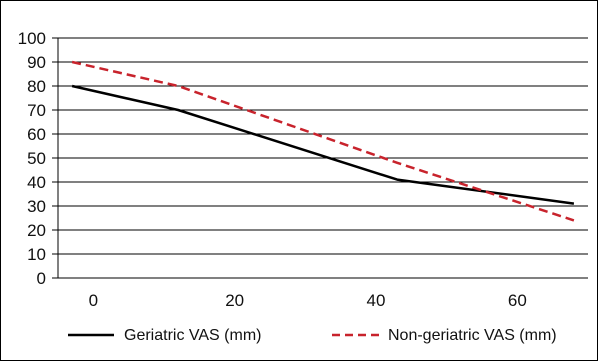 The width and height of the screenshot is (598, 361). Describe the element at coordinates (32, 38) in the screenshot. I see `y-tick-label-100: 100` at that location.